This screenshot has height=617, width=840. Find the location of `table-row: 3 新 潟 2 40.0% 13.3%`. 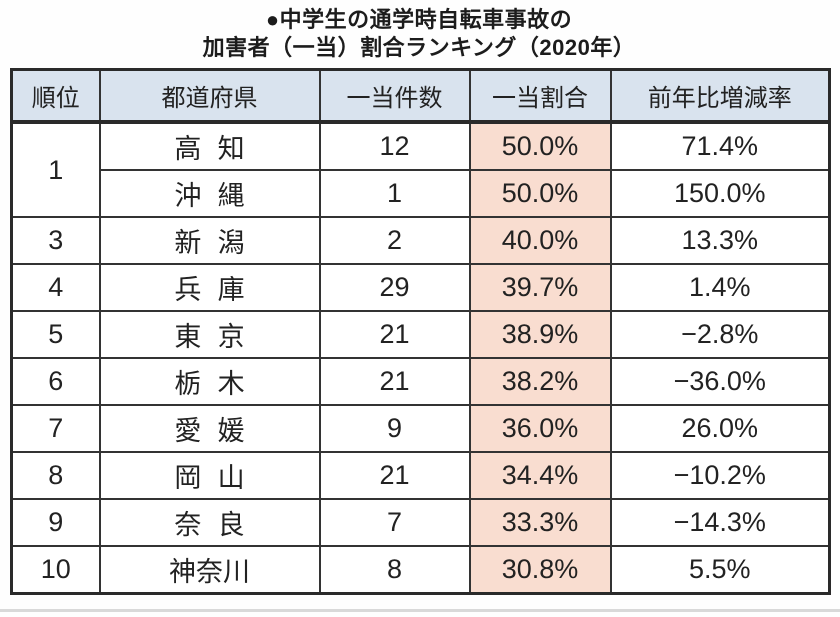

table-row: 3 新 潟 2 40.0% 13.3% is located at coordinates (420, 240).